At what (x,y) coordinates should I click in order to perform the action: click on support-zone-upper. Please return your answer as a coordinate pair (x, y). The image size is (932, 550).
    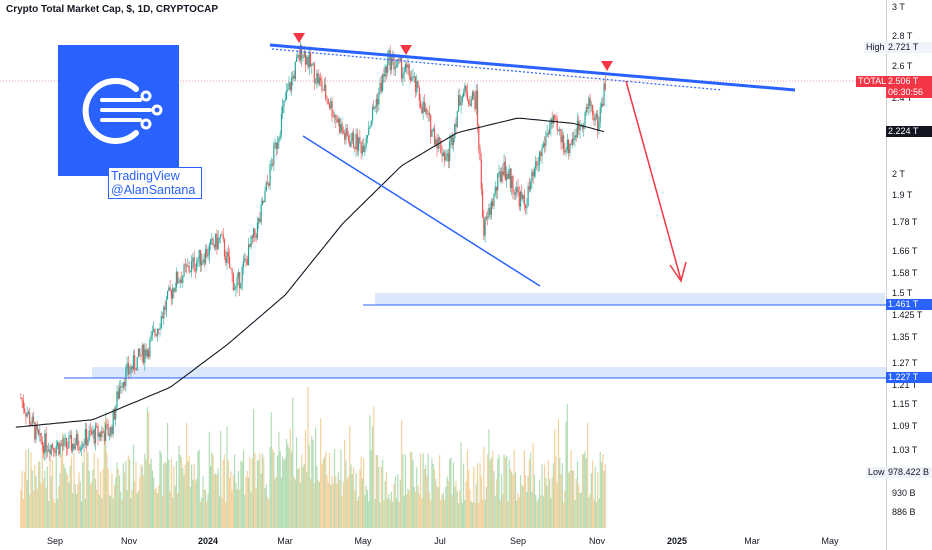
    Looking at the image, I should click on (630, 299).